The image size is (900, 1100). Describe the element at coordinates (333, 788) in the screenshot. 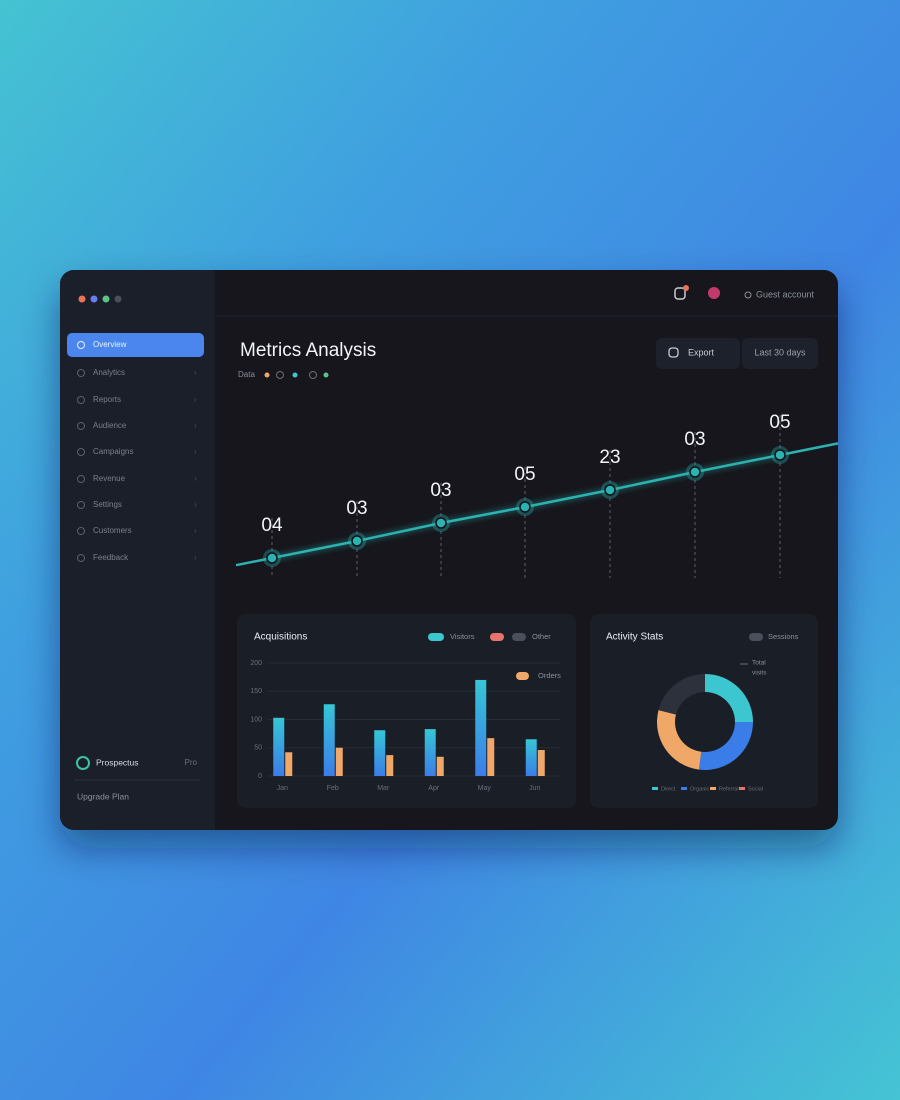

I see `x-tick-label: Feb` at that location.